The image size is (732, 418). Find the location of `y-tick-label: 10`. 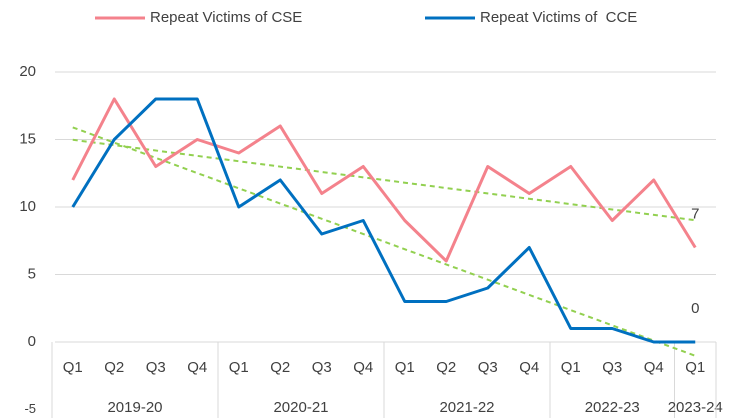

y-tick-label: 10 is located at coordinates (27, 206).